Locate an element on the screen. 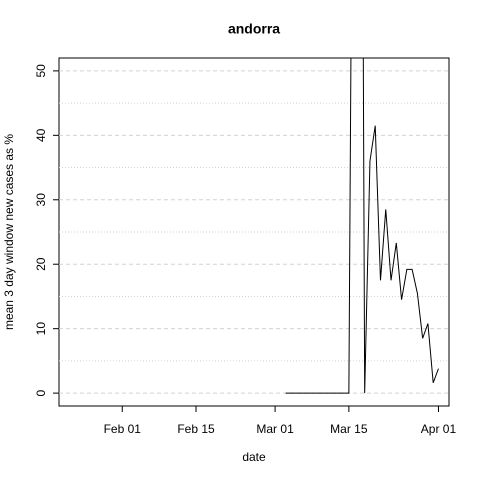 The image size is (480, 480). y-tick-label: 30 is located at coordinates (41, 200).